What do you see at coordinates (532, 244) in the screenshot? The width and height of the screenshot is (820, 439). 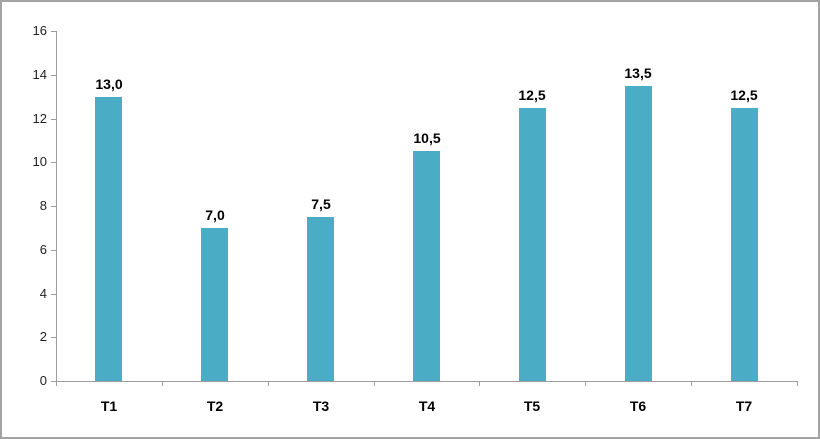 I see `bar-T5` at bounding box center [532, 244].